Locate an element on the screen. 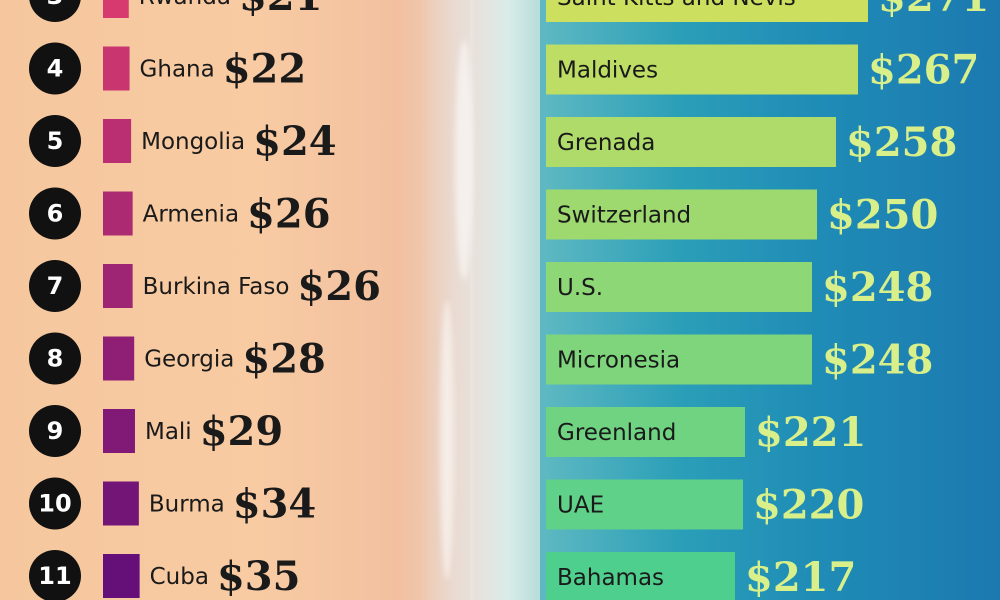 This screenshot has height=600, width=1000. rank-number: 8 is located at coordinates (55, 359).